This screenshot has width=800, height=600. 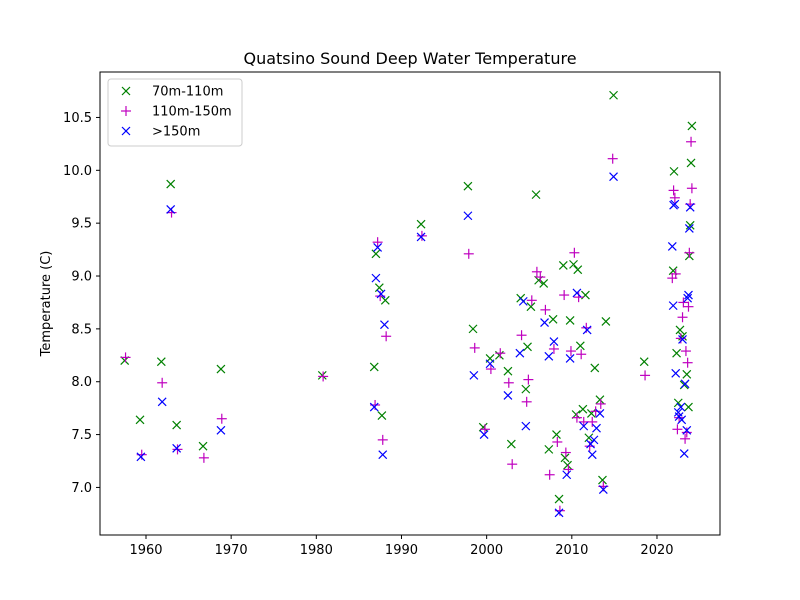 I want to click on y-tick-label: 9.0, so click(x=81, y=277).